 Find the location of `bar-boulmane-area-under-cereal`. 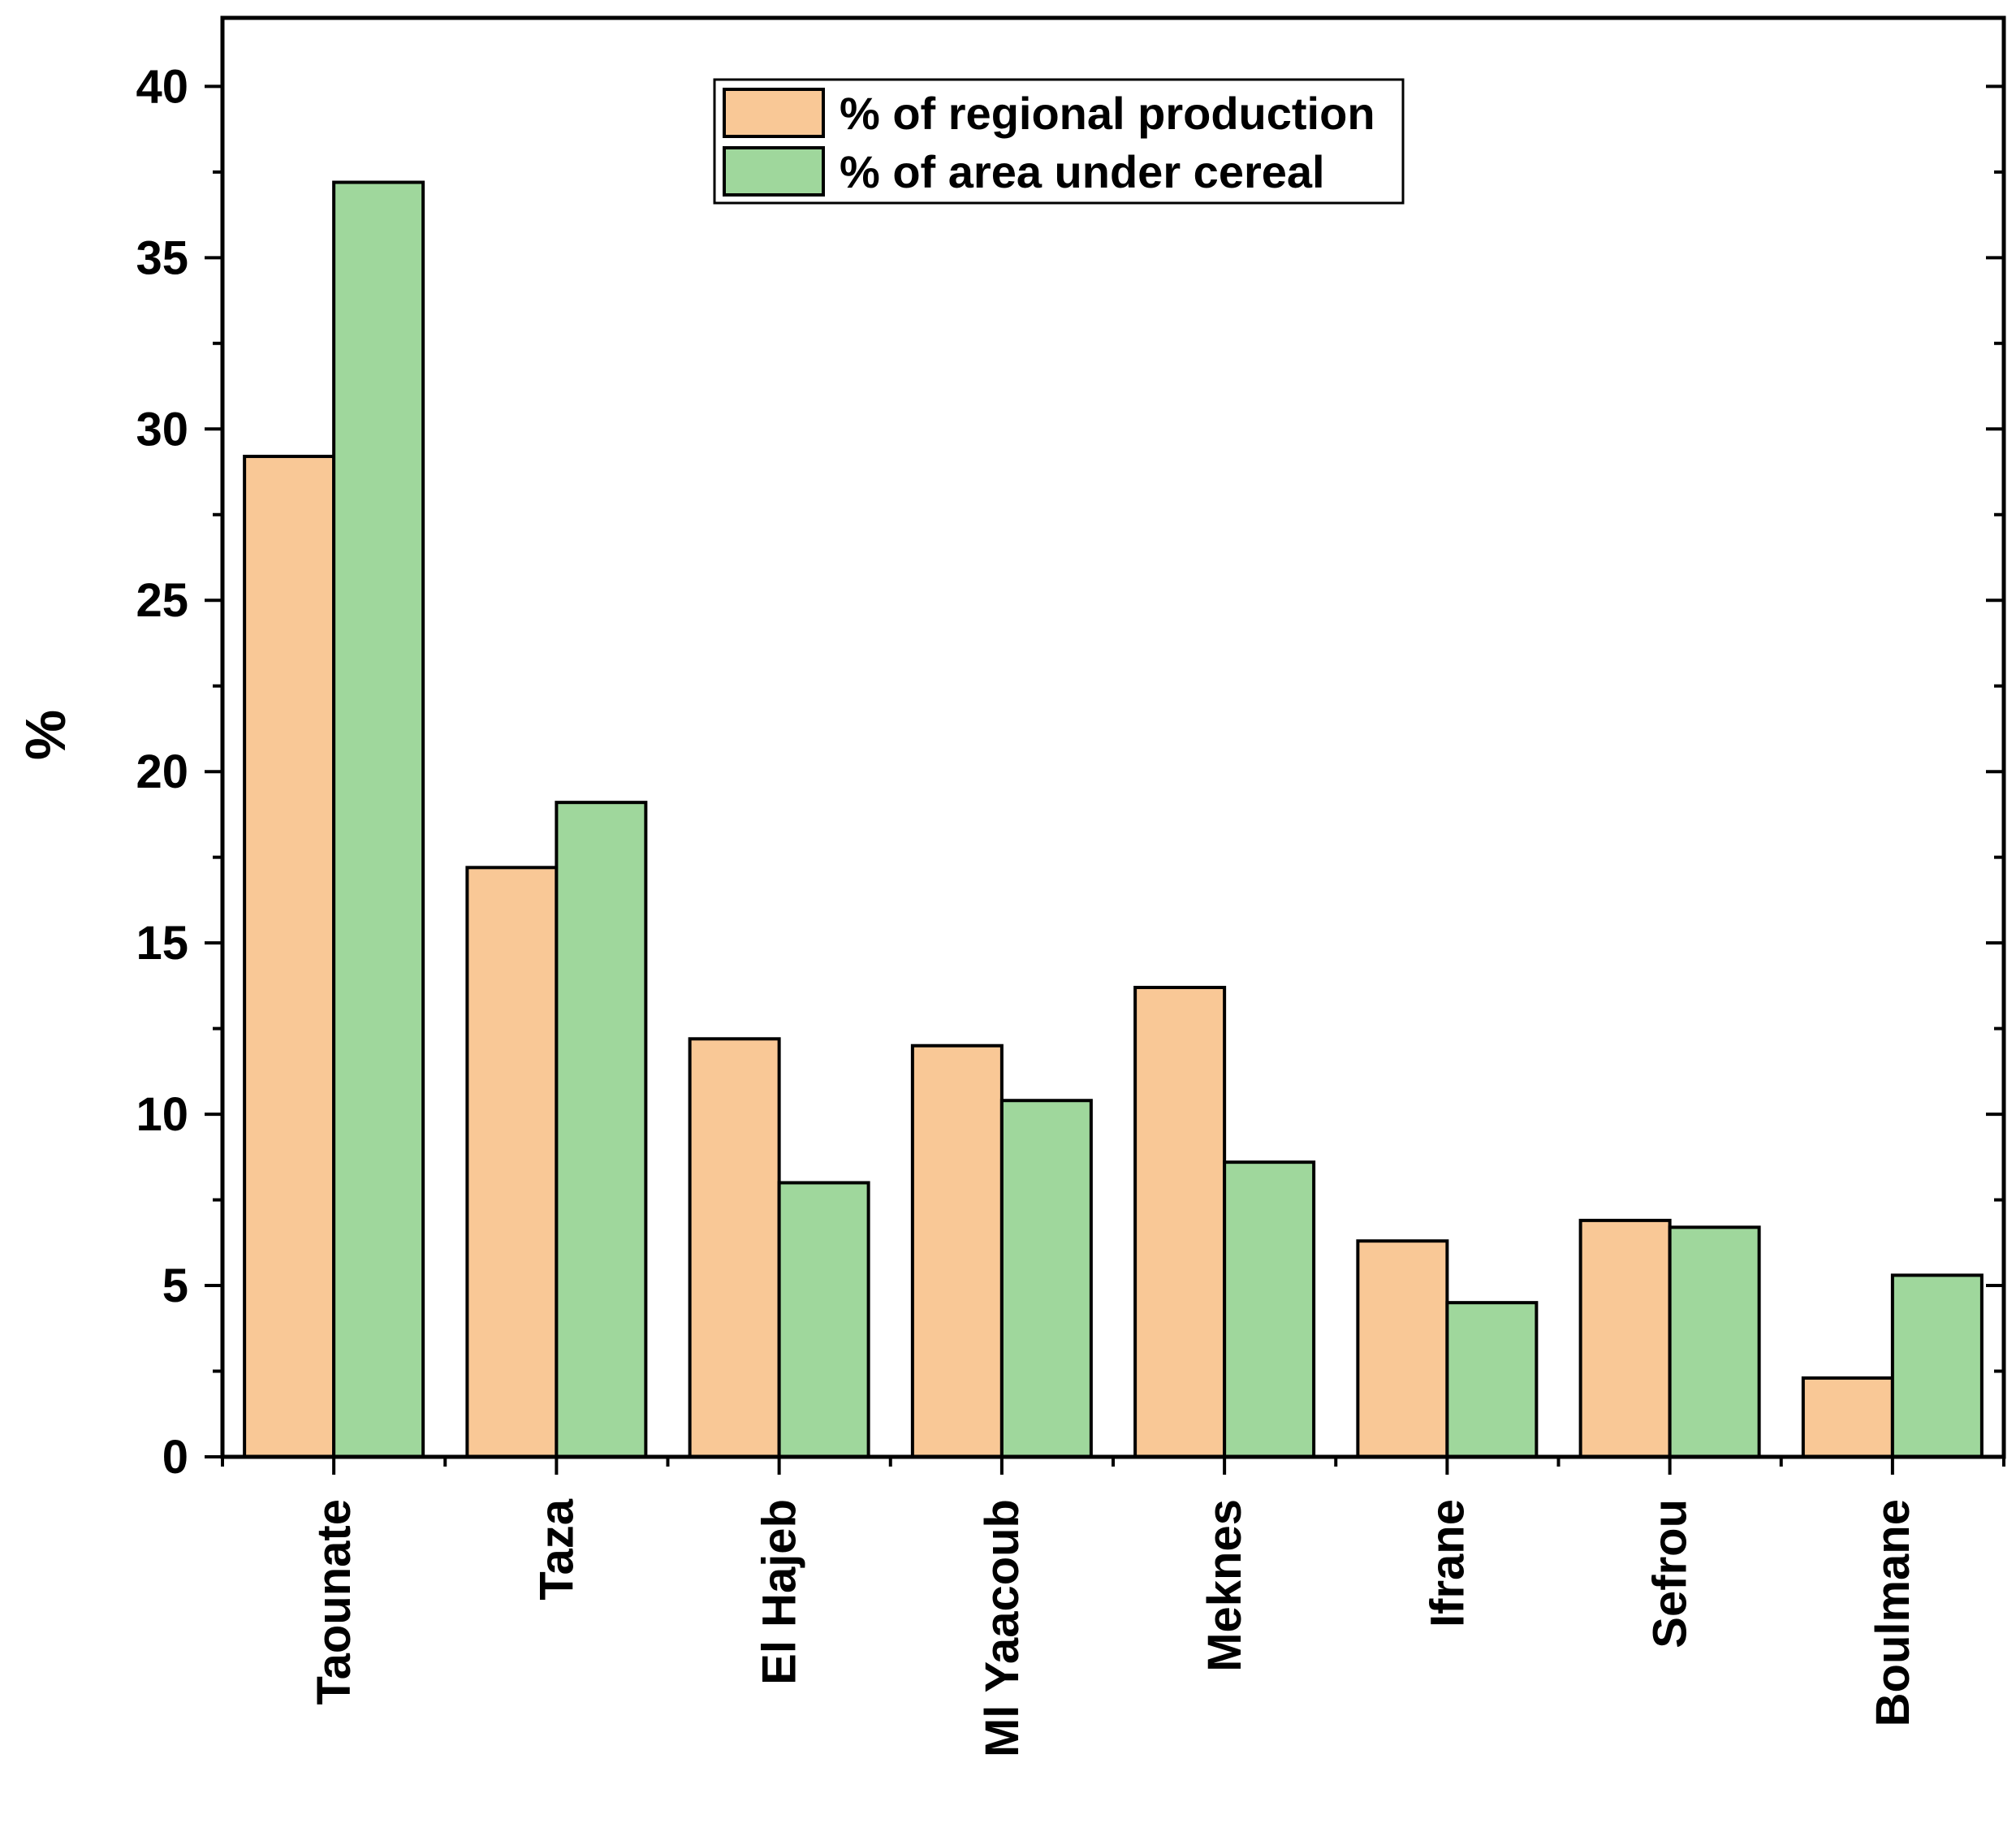

bar-boulmane-area-under-cereal is located at coordinates (1937, 1366).